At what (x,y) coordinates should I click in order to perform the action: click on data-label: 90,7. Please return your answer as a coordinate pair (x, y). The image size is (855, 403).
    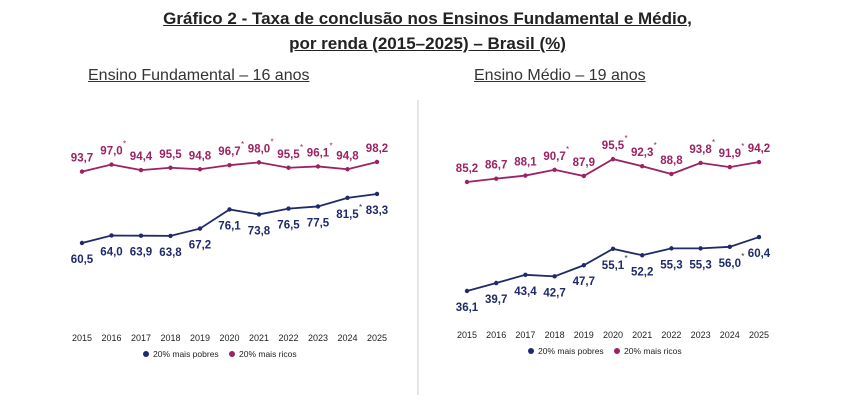
    Looking at the image, I should click on (554, 157).